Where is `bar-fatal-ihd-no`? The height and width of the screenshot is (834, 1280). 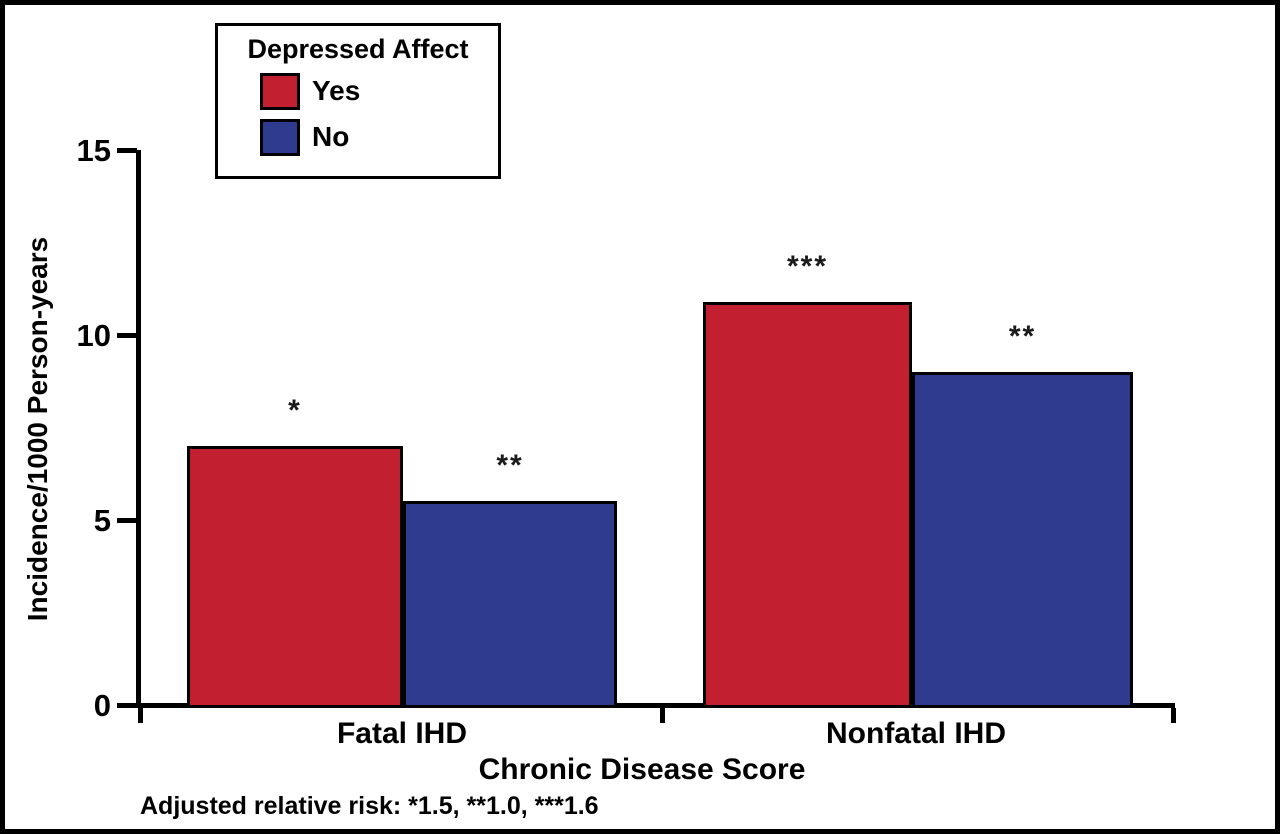
bar-fatal-ihd-no is located at coordinates (510, 604).